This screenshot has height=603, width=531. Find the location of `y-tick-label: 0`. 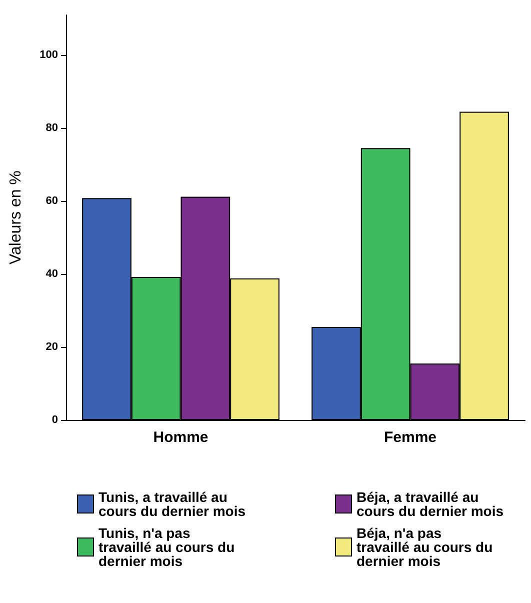

y-tick-label: 0 is located at coordinates (55, 420).